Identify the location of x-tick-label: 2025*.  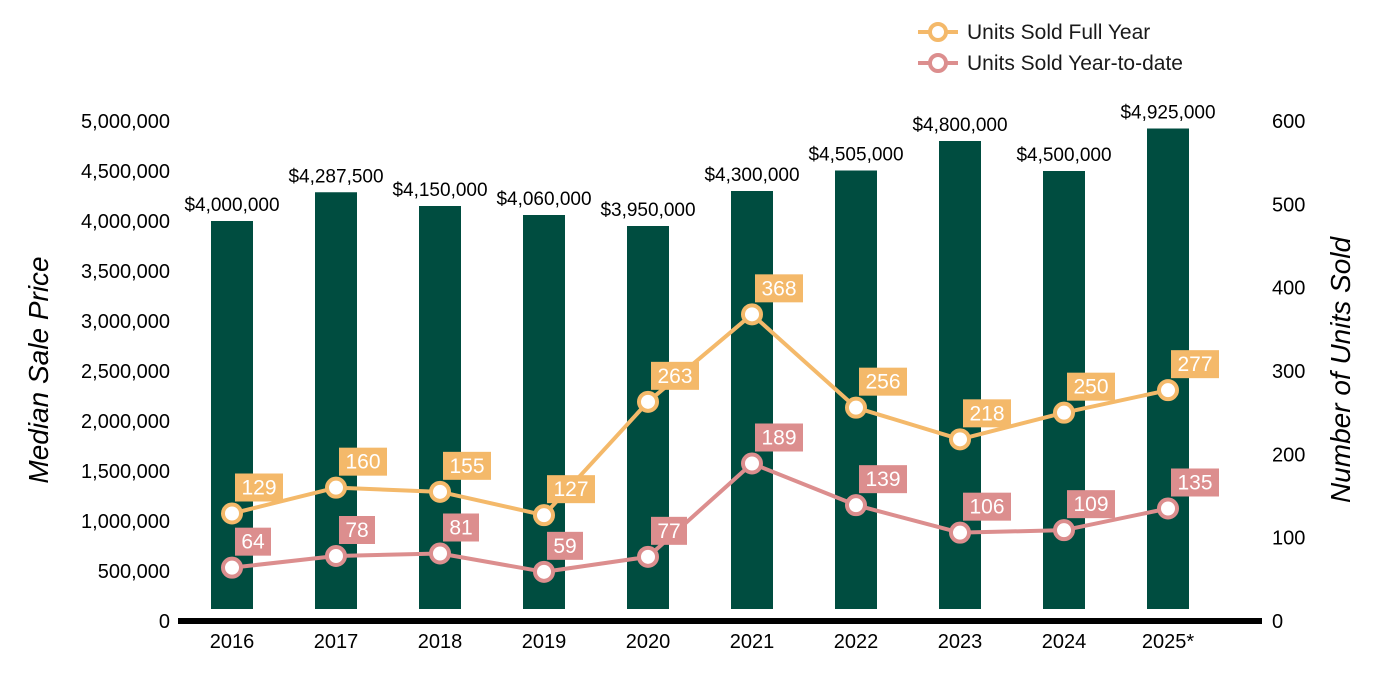
(1168, 642).